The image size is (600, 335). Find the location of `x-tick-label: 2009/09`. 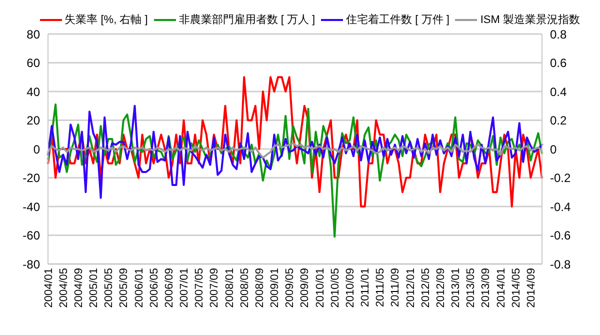

x-tick-label: 2009/09 is located at coordinates (305, 288).